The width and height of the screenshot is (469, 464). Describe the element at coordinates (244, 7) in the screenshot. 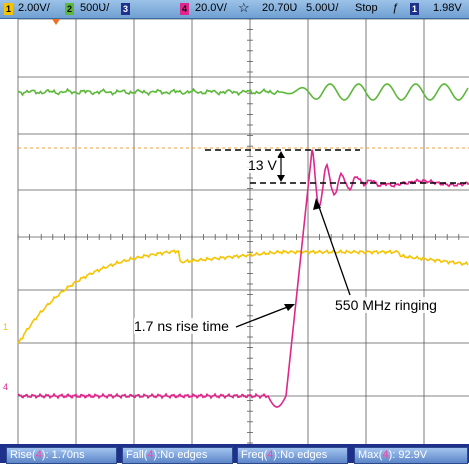

I see `trigger-position-icon: ☆` at that location.